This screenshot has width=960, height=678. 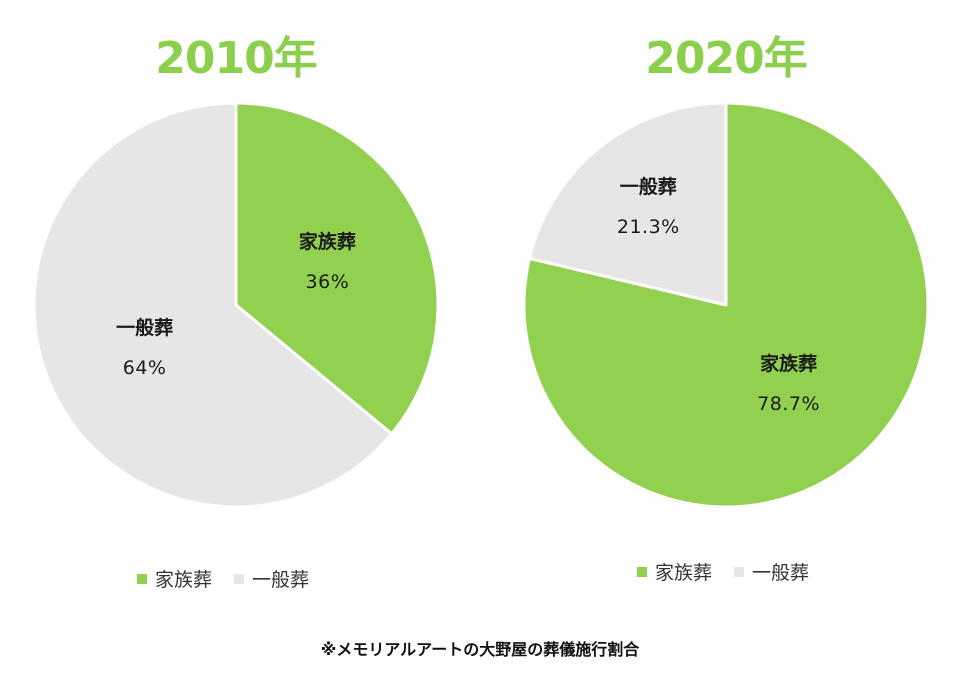 What do you see at coordinates (788, 404) in the screenshot?
I see `pie-slice-value-1-0: 78.7%` at bounding box center [788, 404].